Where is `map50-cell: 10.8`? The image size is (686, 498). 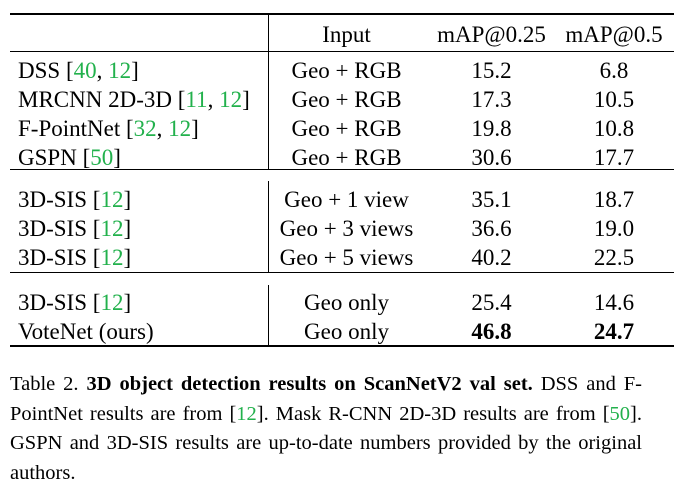 map50-cell: 10.8 is located at coordinates (614, 128).